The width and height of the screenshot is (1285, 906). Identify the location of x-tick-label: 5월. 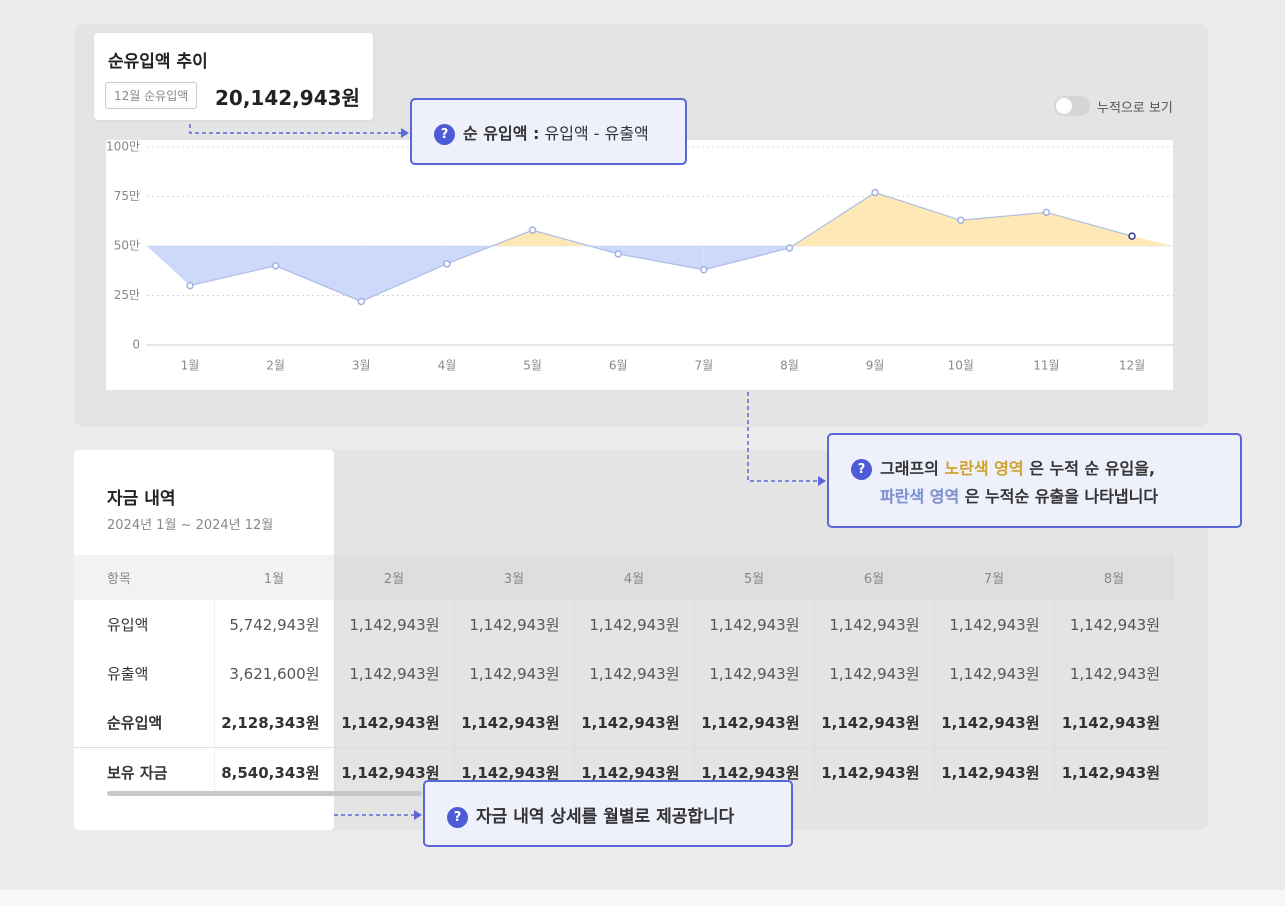
(532, 366).